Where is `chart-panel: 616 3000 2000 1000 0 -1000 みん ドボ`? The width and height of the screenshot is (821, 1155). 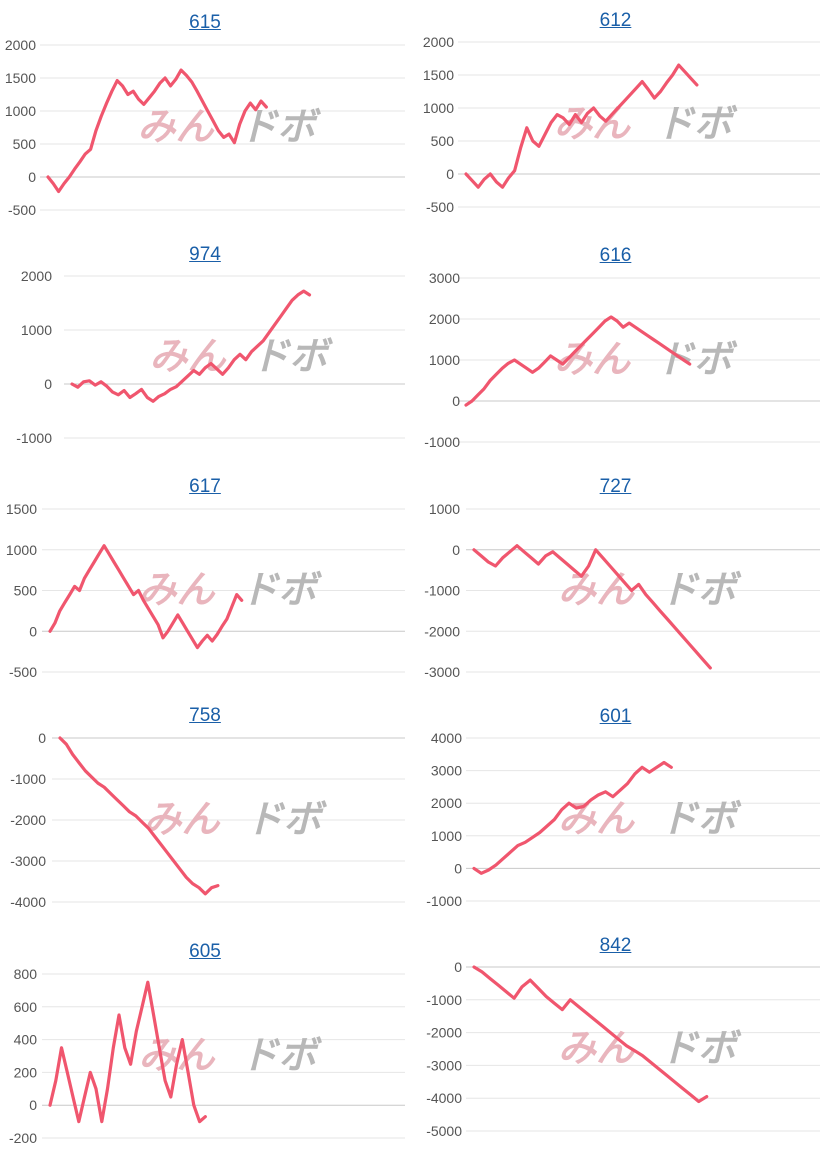
chart-panel: 616 3000 2000 1000 0 -1000 みん ドボ is located at coordinates (615, 345).